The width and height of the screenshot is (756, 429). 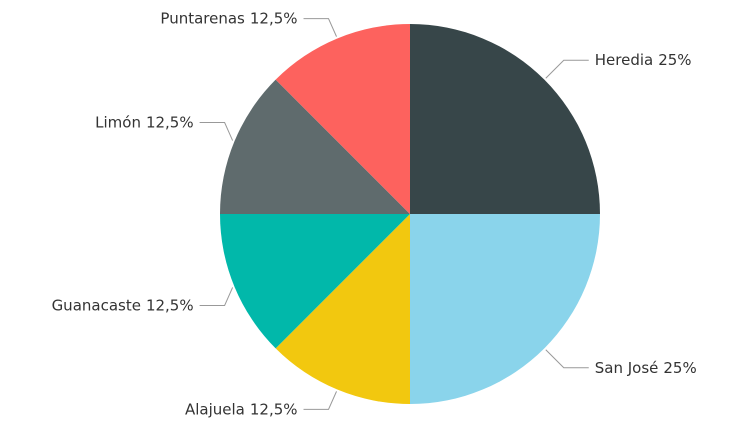 What do you see at coordinates (144, 122) in the screenshot?
I see `slice-label: Limón 12,5%` at bounding box center [144, 122].